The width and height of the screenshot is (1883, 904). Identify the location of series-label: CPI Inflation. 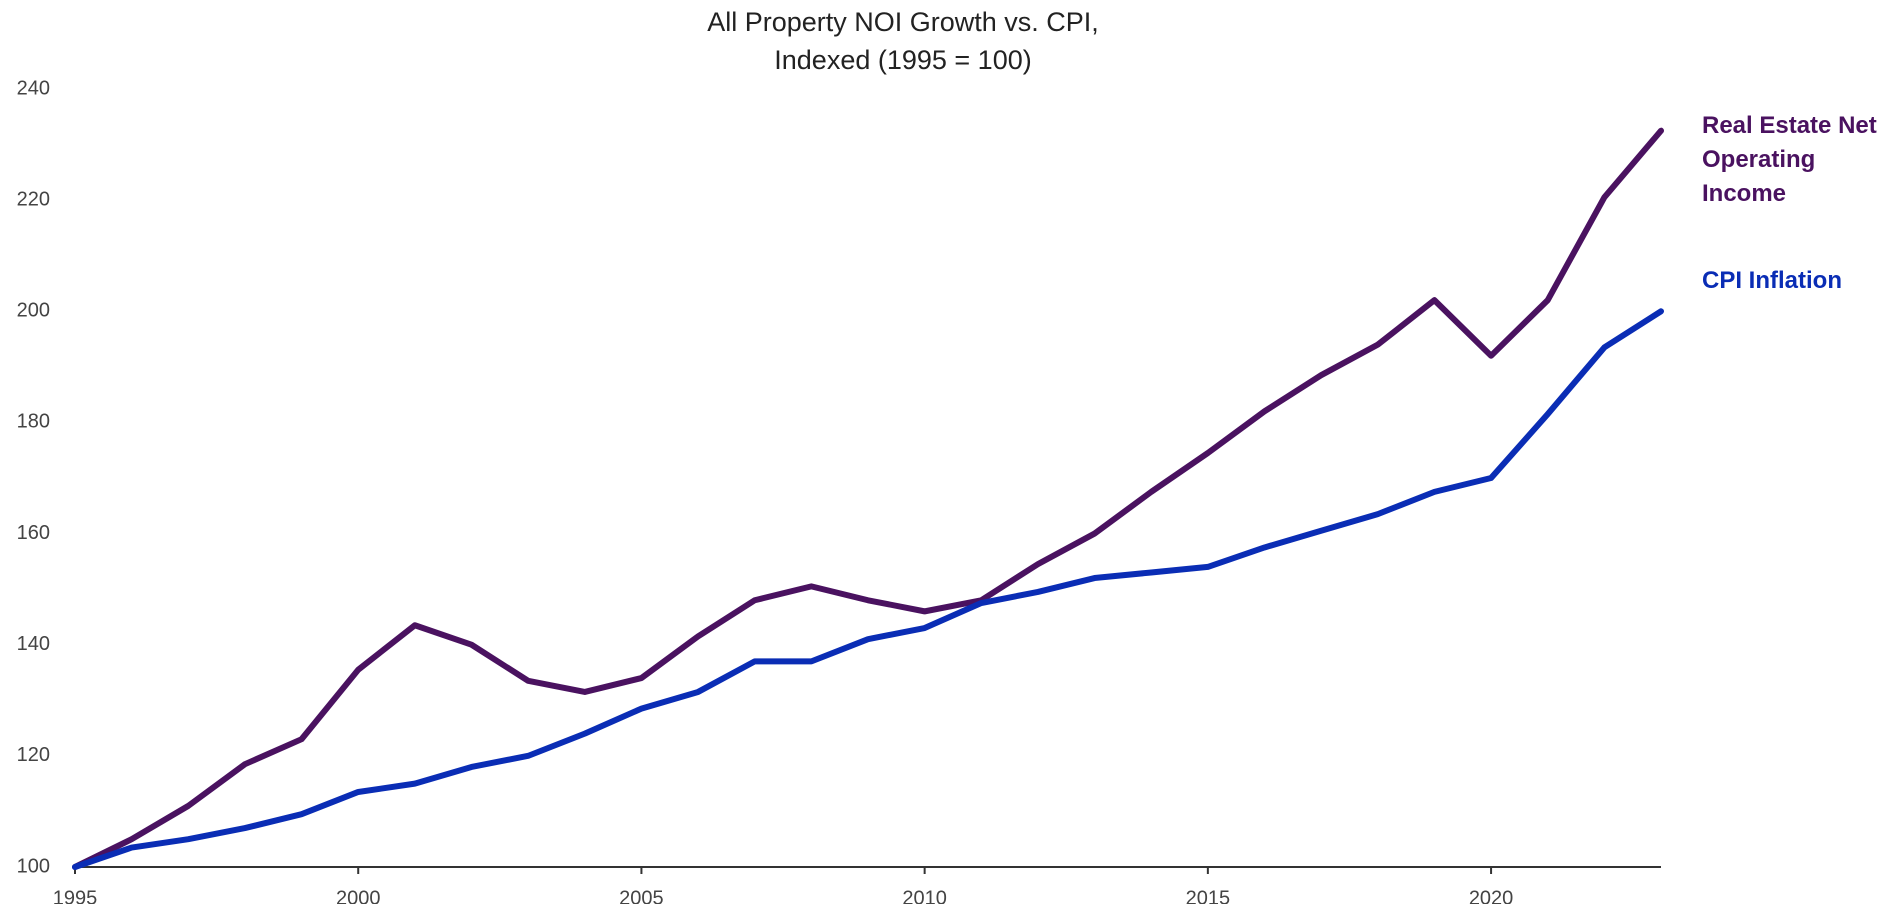
(1772, 281).